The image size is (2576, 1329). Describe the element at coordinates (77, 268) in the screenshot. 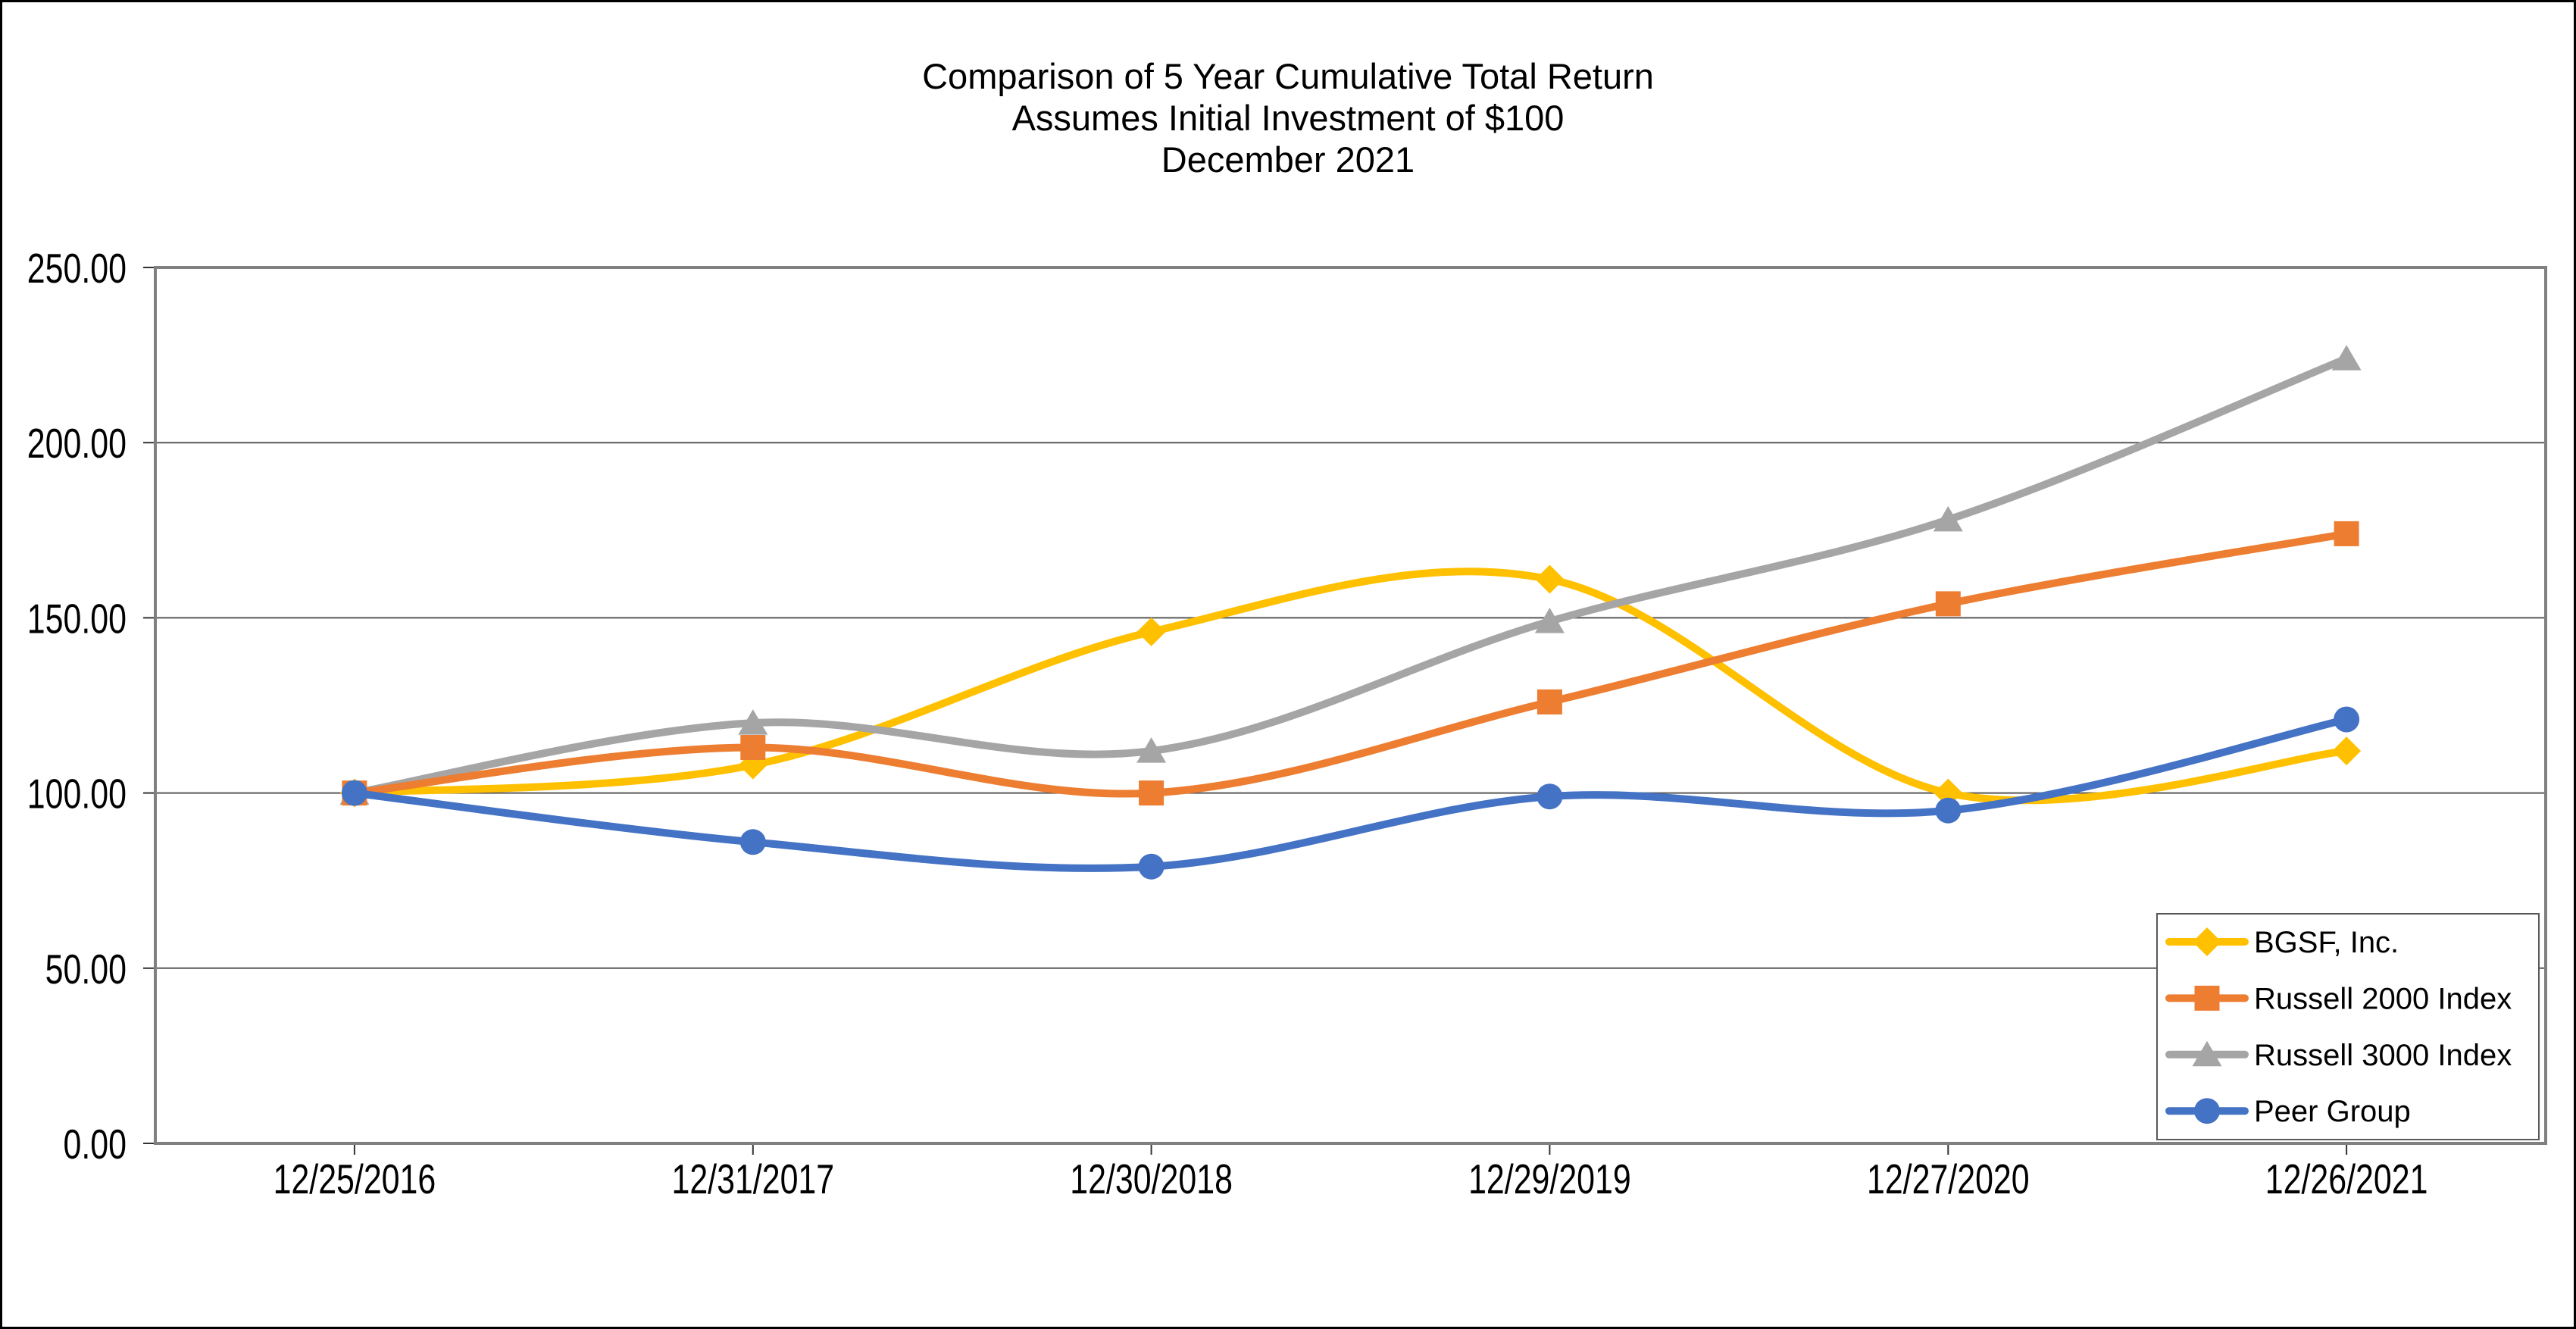

I see `y-axis-label-250: 250.00` at that location.